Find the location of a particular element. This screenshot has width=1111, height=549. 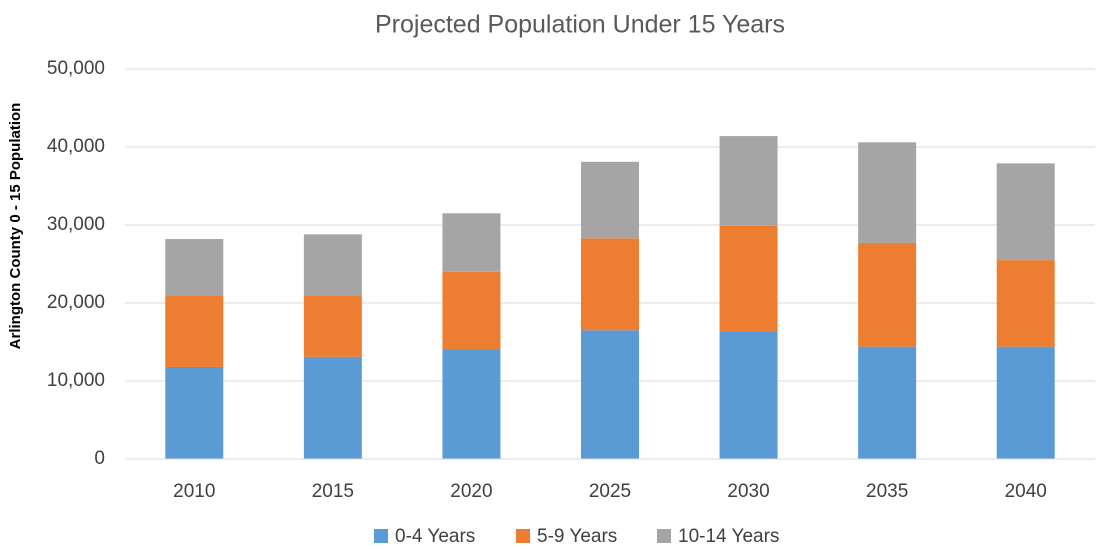

y-axis-title: Arlington County 0 - 15 Population is located at coordinates (15, 226).